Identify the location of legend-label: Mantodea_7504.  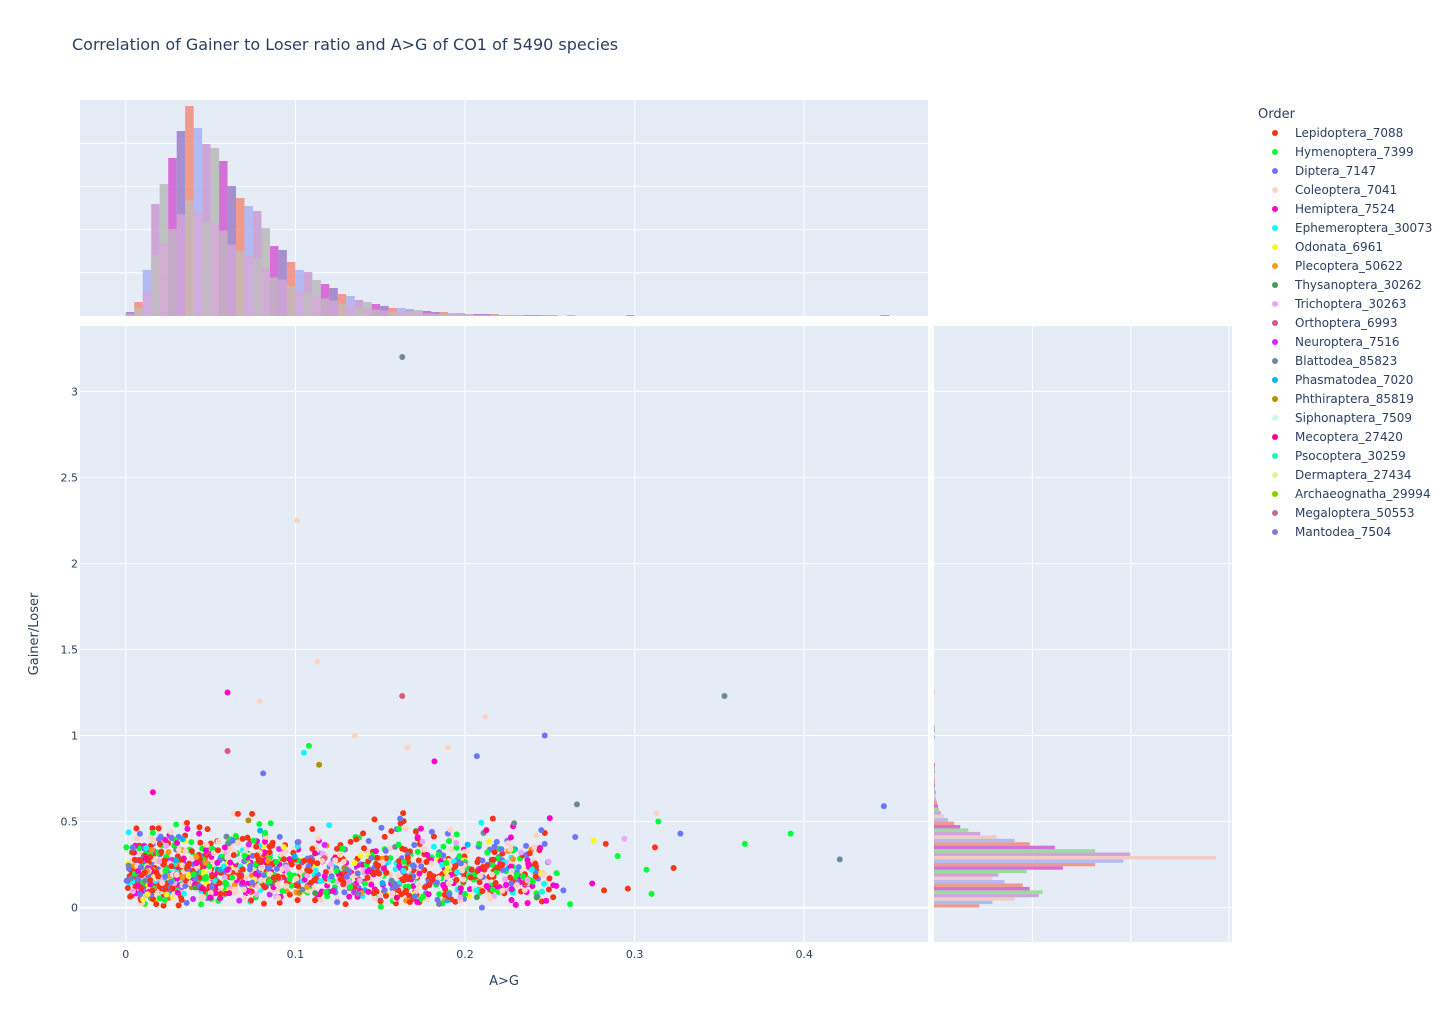
(1343, 532).